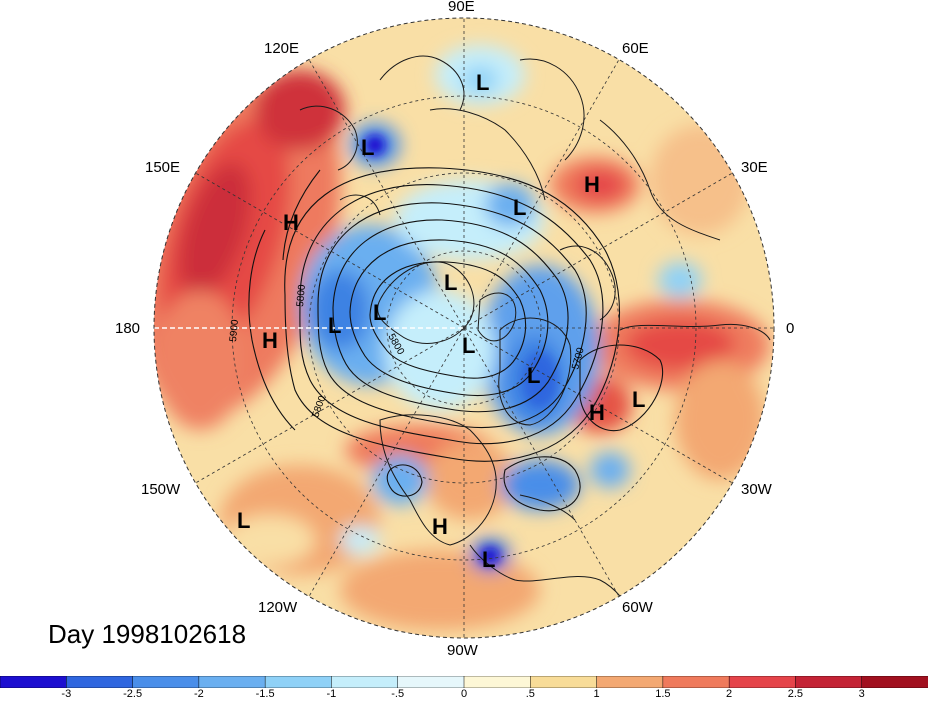  What do you see at coordinates (278, 607) in the screenshot?
I see `longitude-label: 120W` at bounding box center [278, 607].